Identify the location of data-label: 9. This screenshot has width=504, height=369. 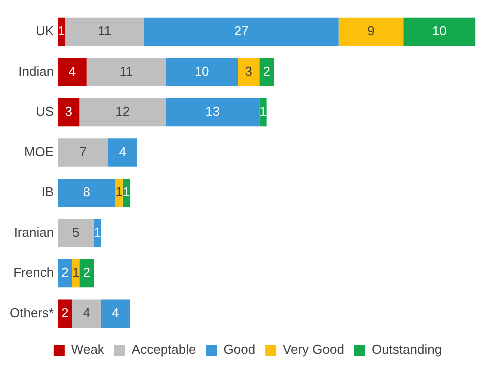
(371, 31).